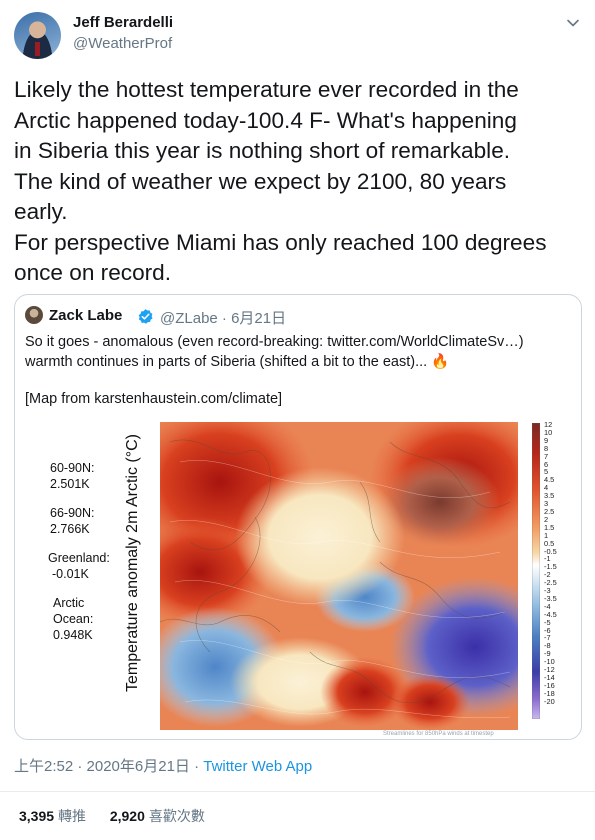  What do you see at coordinates (72, 521) in the screenshot?
I see `stat-label-66-90n: 66-90N: 2.766K` at bounding box center [72, 521].